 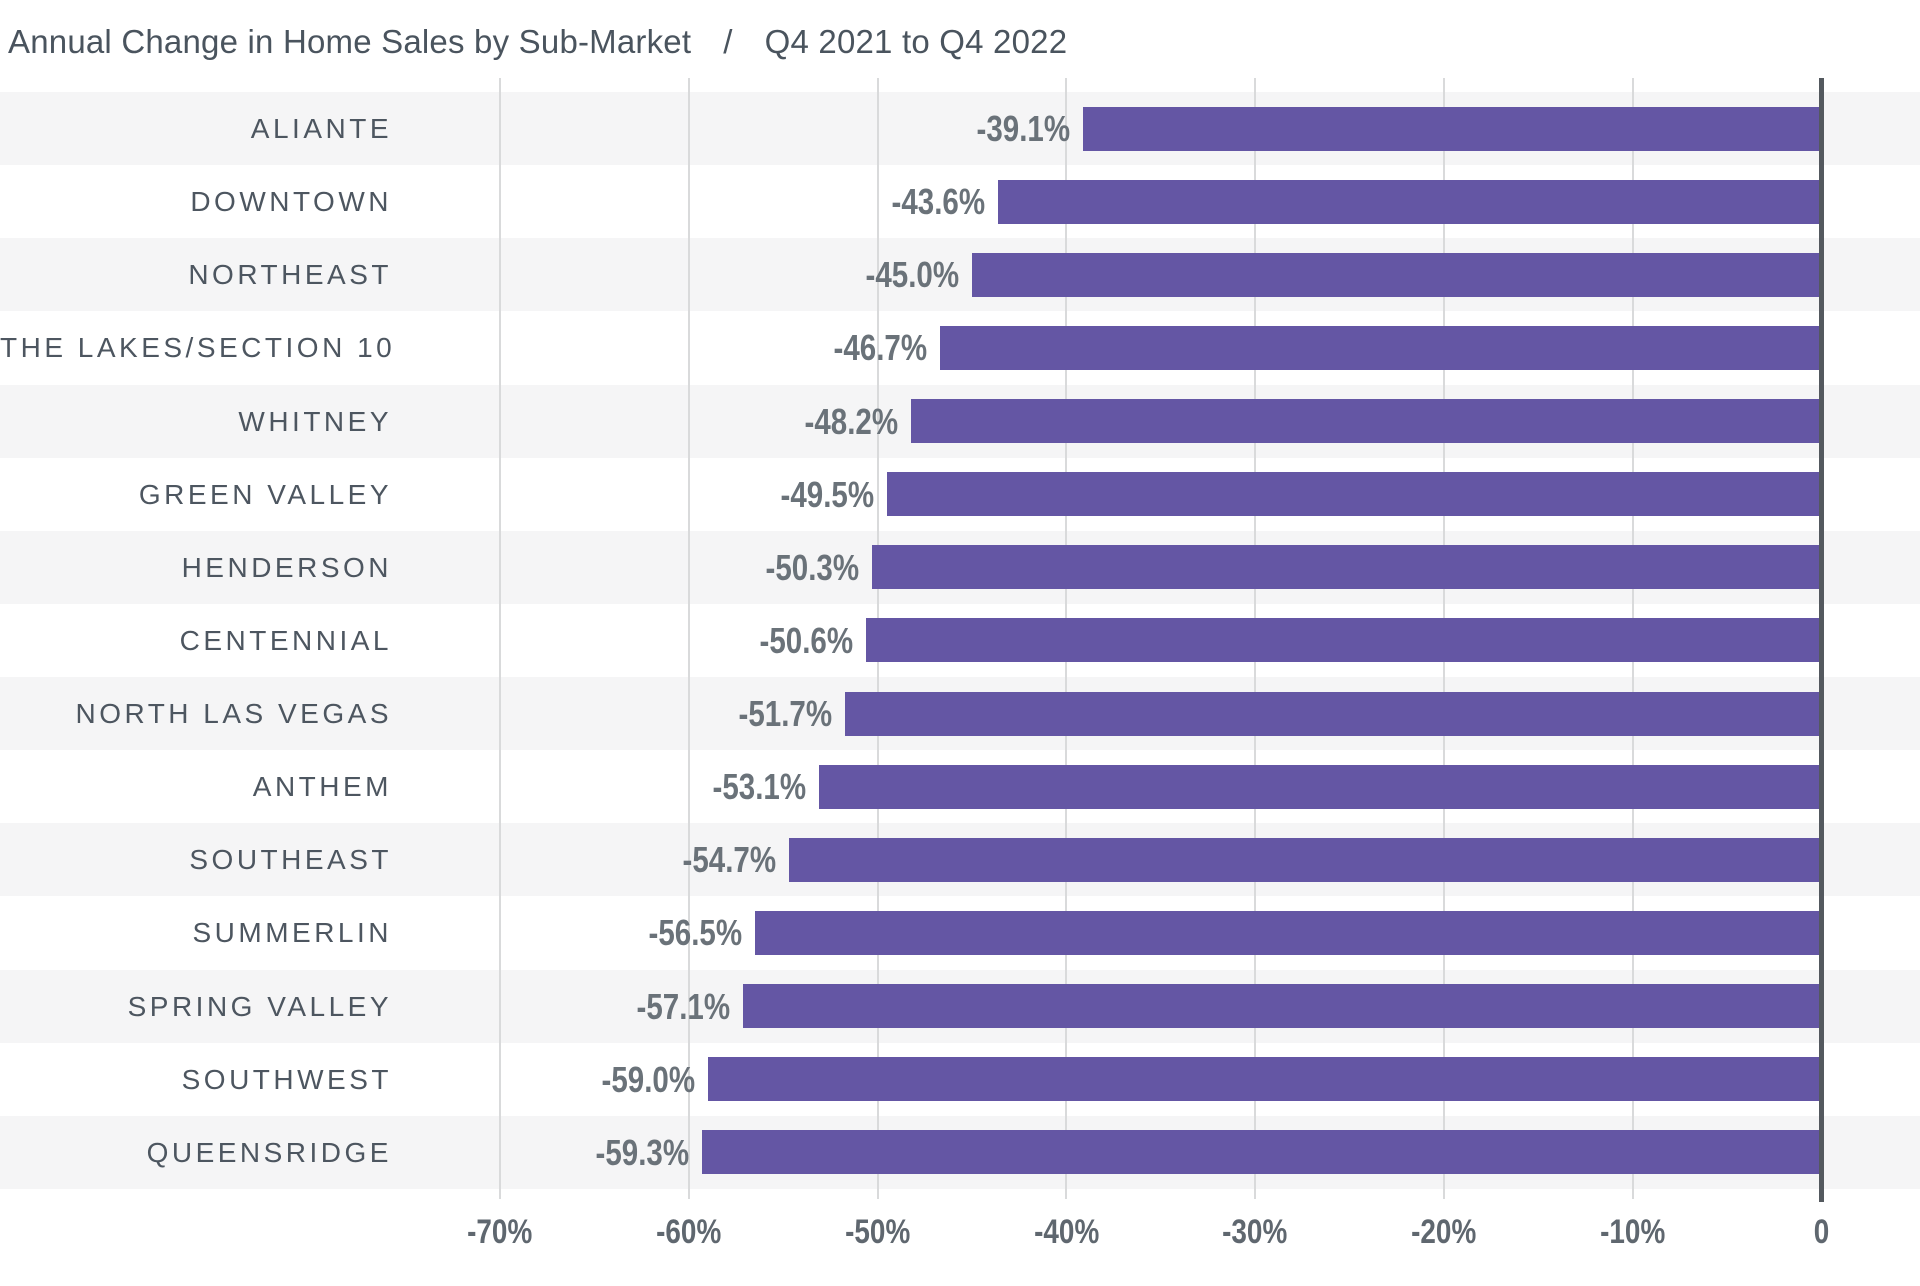 I want to click on x-axis-tick-label: -40%, so click(x=1066, y=1232).